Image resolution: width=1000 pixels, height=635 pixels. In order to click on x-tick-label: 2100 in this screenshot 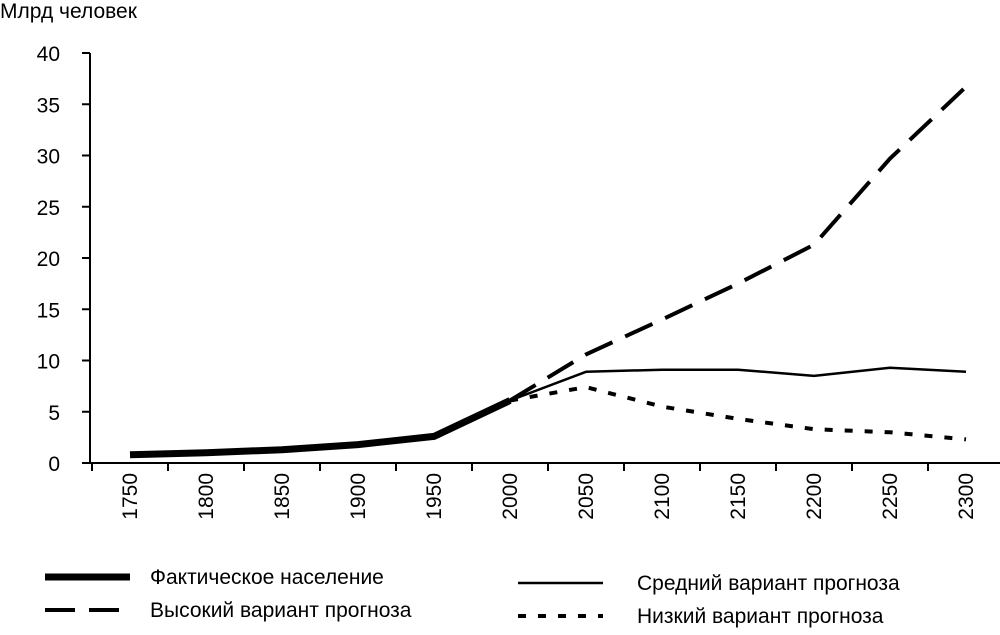, I will do `click(662, 496)`.